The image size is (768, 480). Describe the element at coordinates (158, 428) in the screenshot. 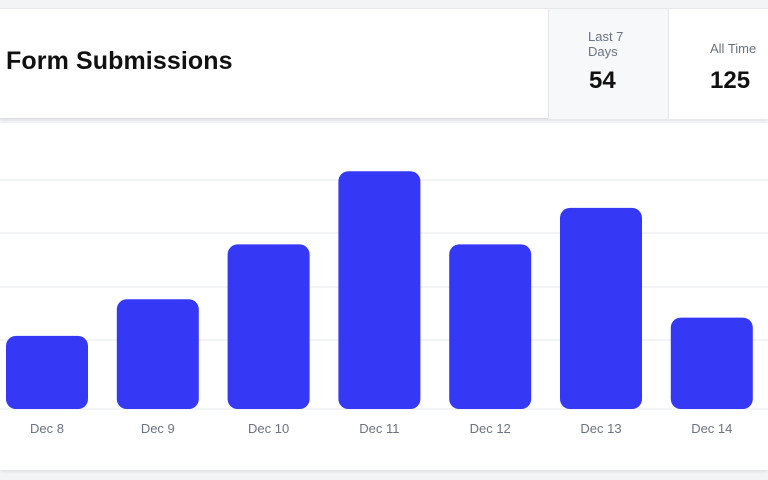

I see `x-tick-label: Dec 9` at that location.